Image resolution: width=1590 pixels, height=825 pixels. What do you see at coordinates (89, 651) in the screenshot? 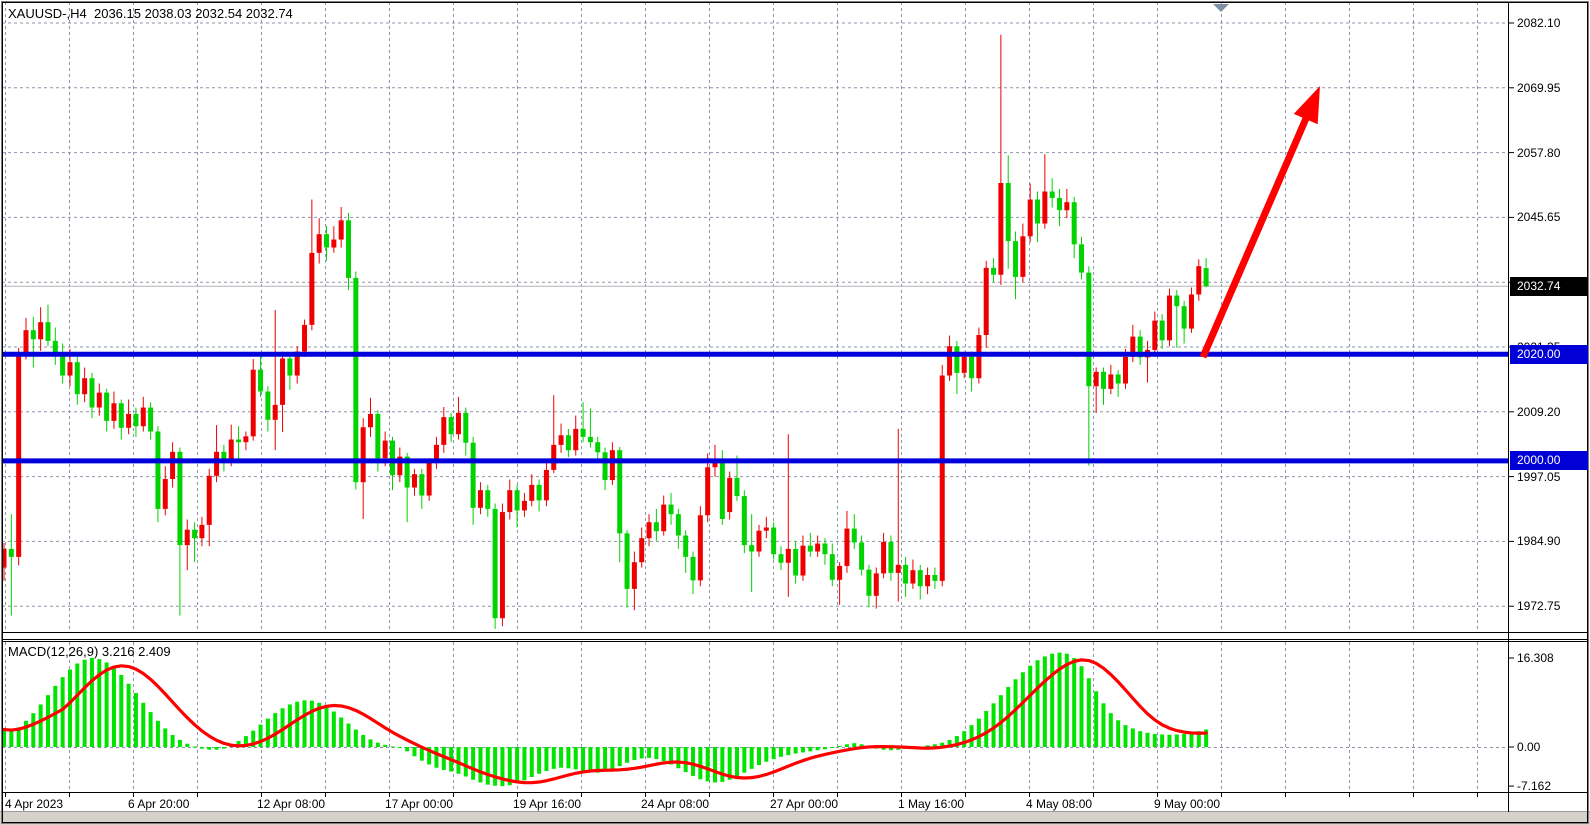
I see `macd-indicator-label: MACD(12,26,9) 3.216 2.409` at bounding box center [89, 651].